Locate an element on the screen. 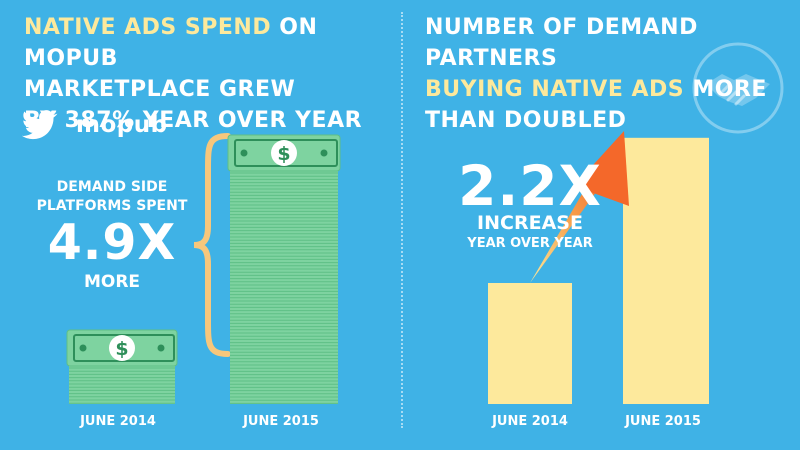 Image resolution: width=800 pixels, height=450 pixels. left-headline-line3: BY 387% YEAR OVER YEAR is located at coordinates (193, 120).